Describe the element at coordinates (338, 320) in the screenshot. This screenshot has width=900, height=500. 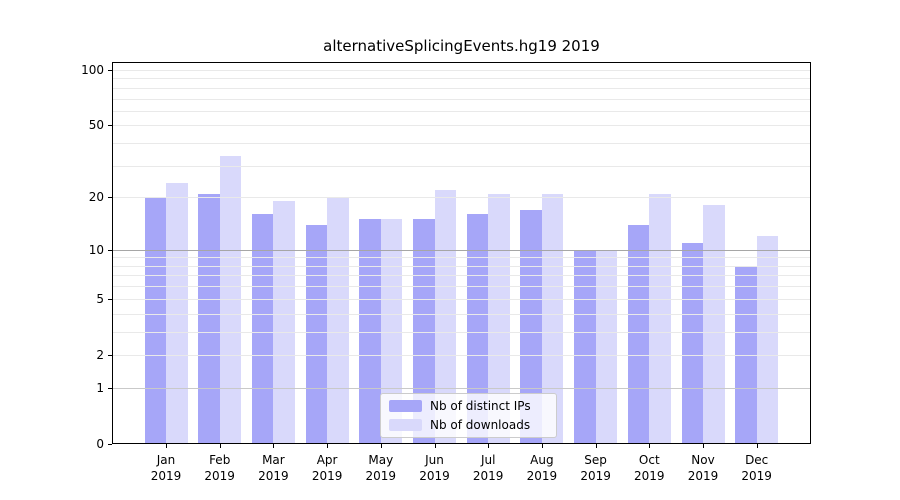
I see `bar-nb-of-downloads-apr-2019` at that location.